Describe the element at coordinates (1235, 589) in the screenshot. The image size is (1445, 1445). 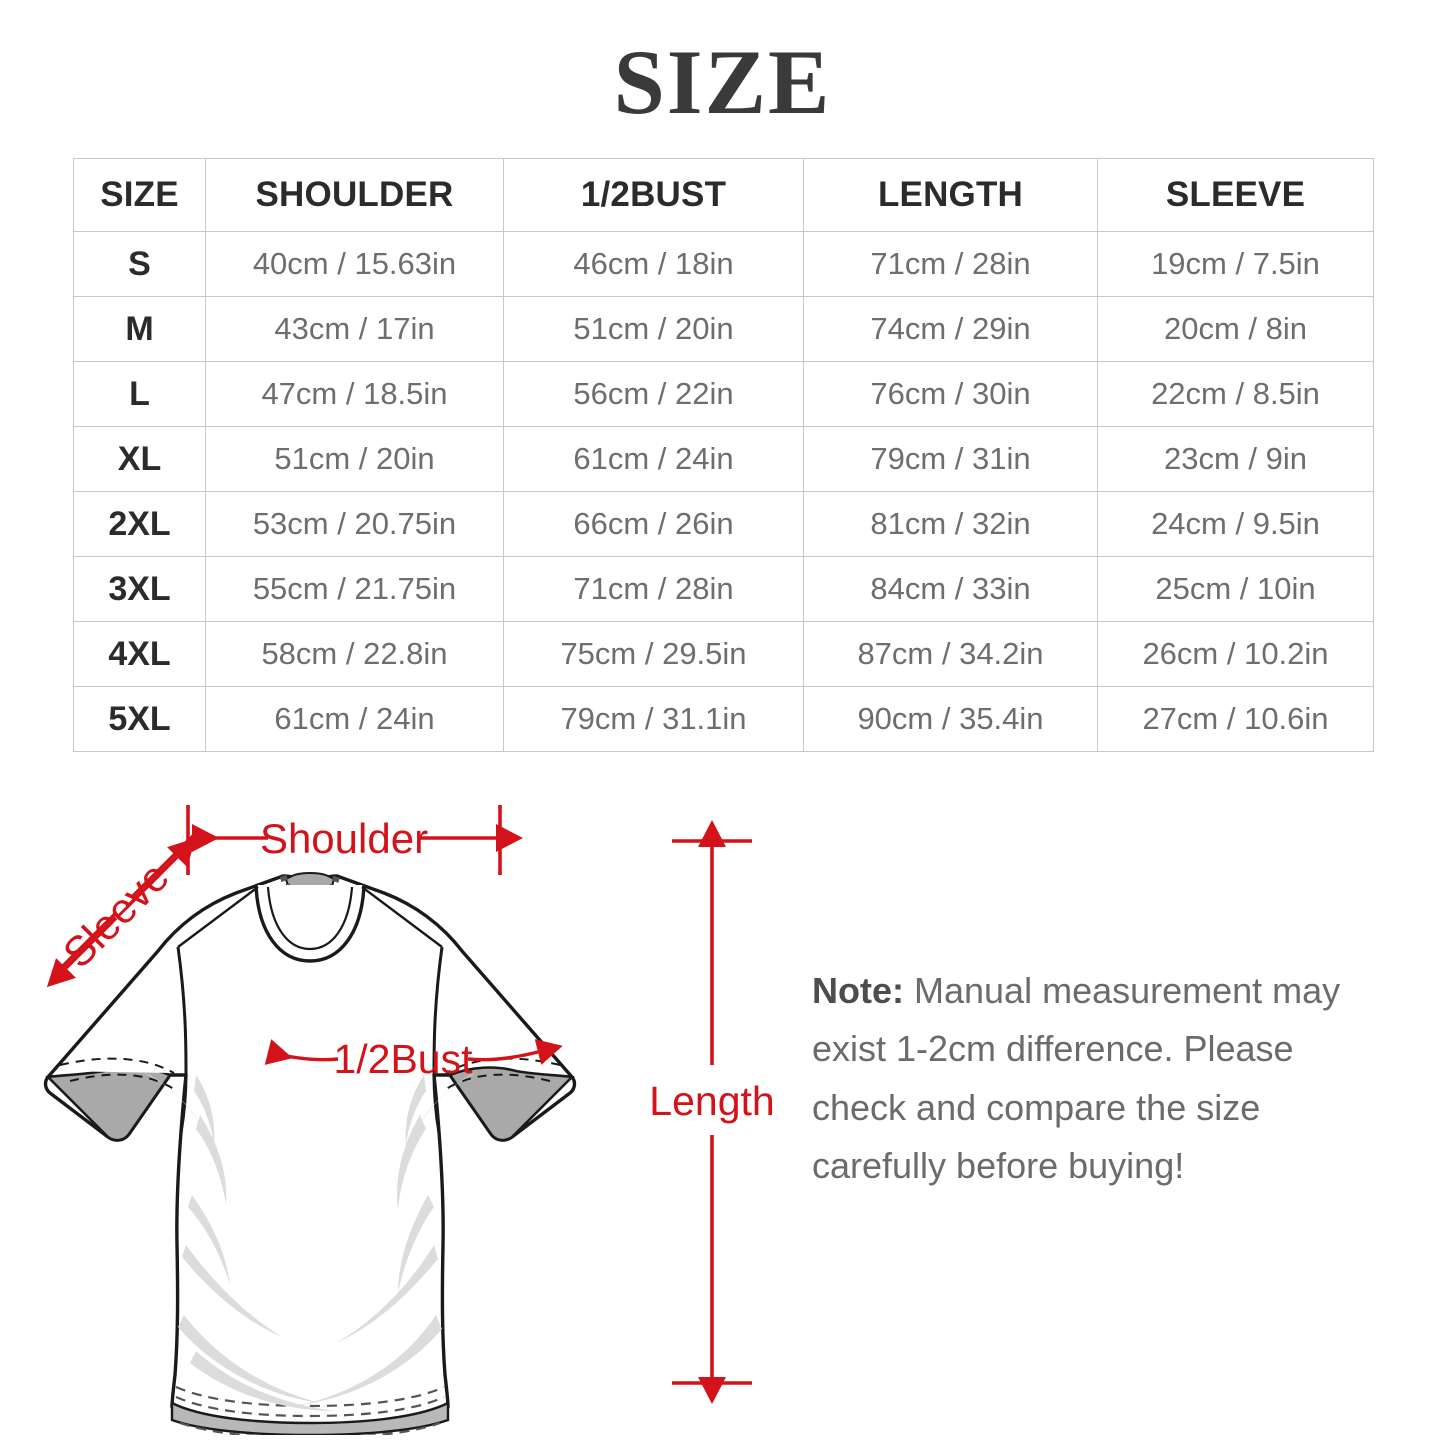
I see `cell-sleeve: 25cm / 10in` at that location.